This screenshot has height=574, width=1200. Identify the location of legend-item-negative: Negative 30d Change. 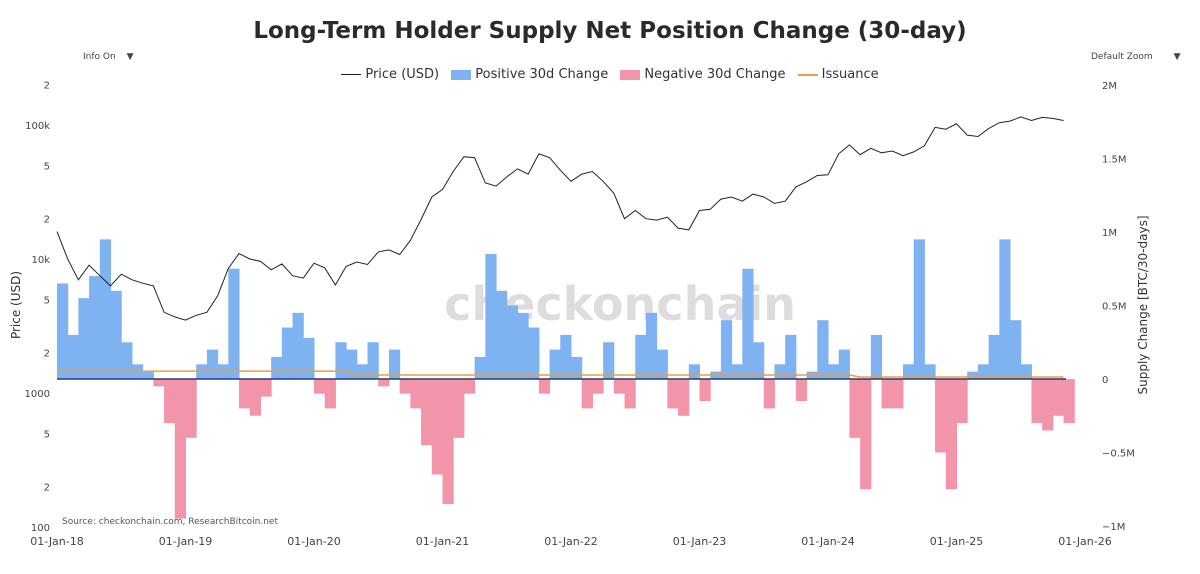
(703, 74).